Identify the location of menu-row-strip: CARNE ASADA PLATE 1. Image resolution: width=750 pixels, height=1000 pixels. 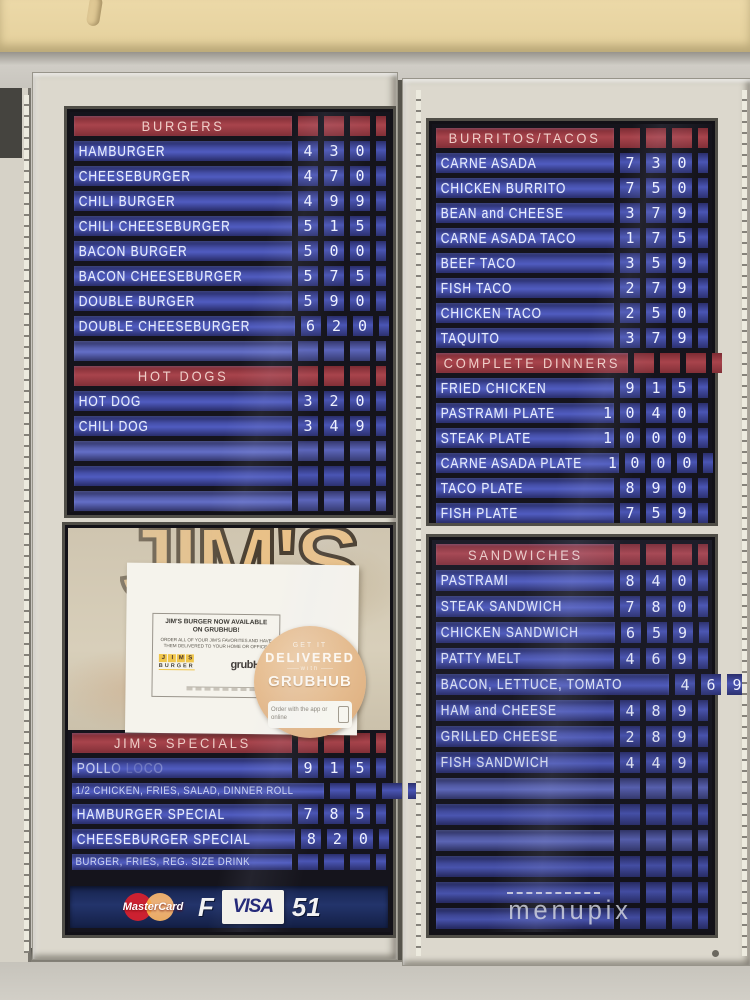
(527, 463).